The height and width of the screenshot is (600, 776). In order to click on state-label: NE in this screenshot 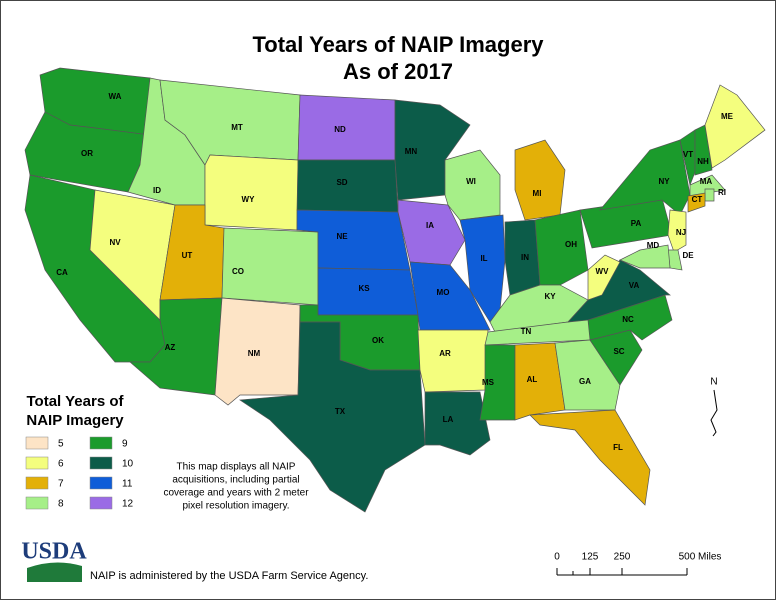, I will do `click(342, 236)`.